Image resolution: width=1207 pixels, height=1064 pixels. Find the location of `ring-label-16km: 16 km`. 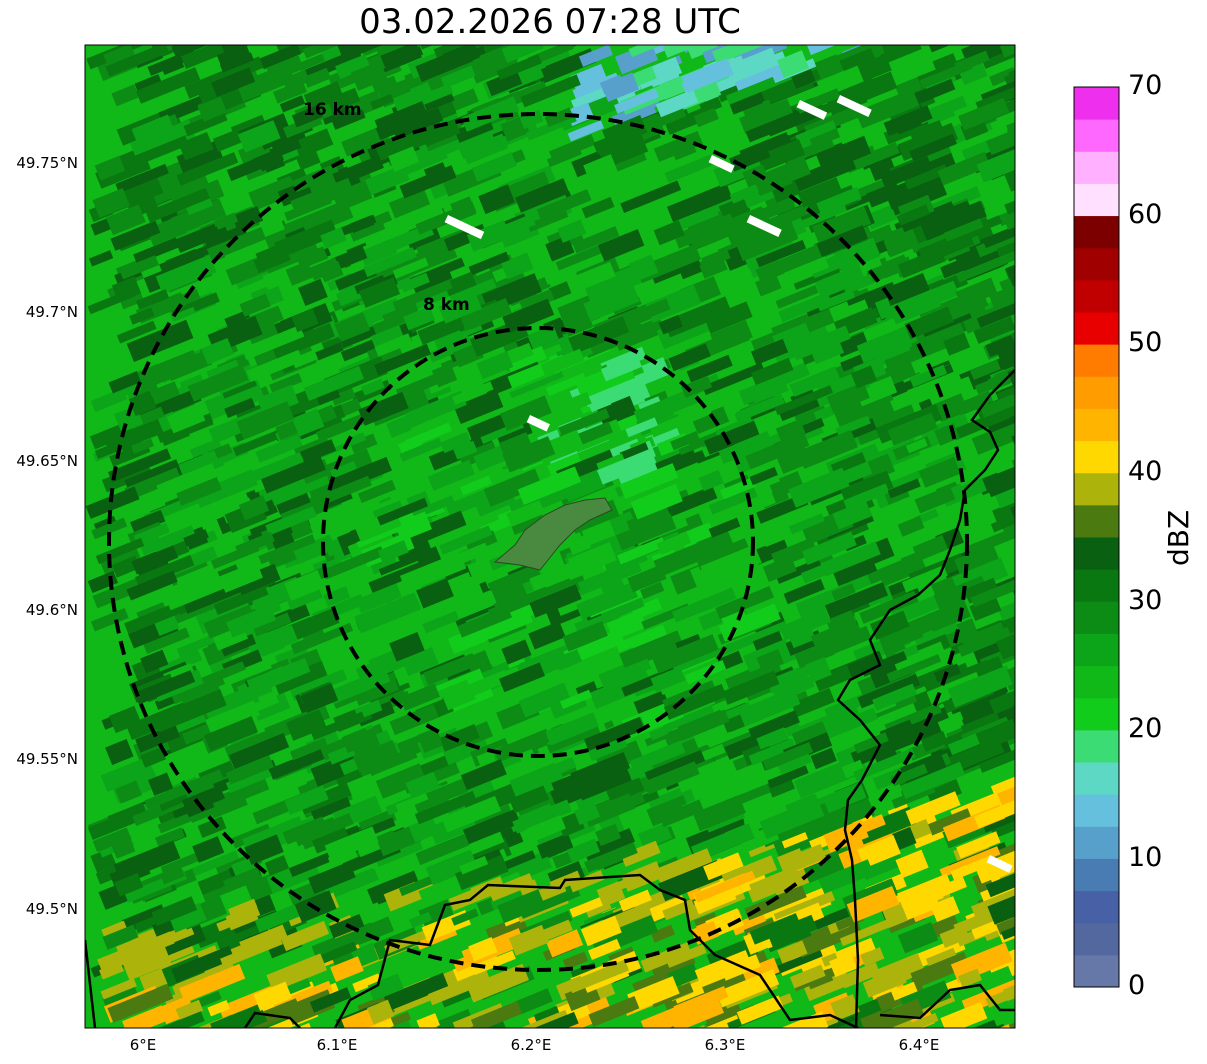

ring-label-16km: 16 km is located at coordinates (332, 110).